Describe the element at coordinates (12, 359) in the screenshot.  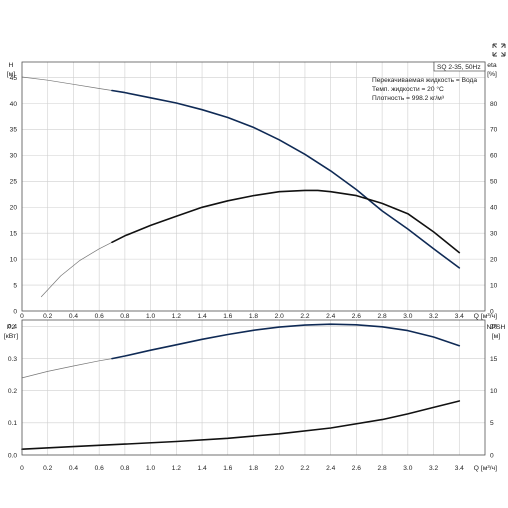
I see `y-left-tick-label: 0.3` at that location.